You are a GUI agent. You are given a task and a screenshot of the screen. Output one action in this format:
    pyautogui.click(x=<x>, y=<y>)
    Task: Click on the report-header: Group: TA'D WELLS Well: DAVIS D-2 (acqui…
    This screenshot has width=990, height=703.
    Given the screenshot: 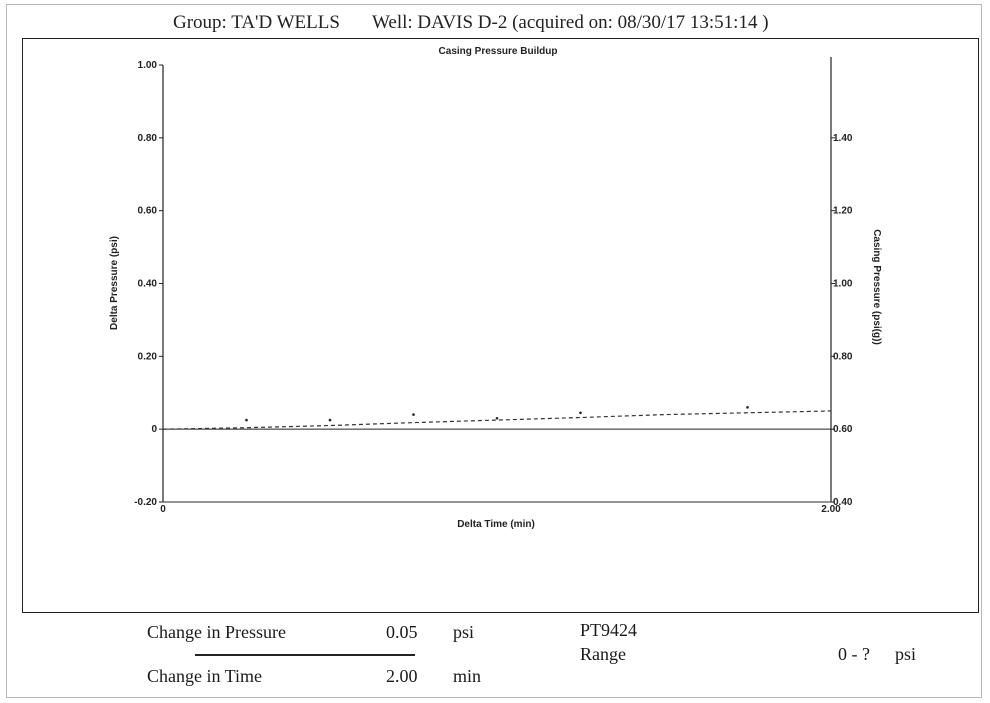 What is the action you would take?
    pyautogui.click(x=495, y=22)
    